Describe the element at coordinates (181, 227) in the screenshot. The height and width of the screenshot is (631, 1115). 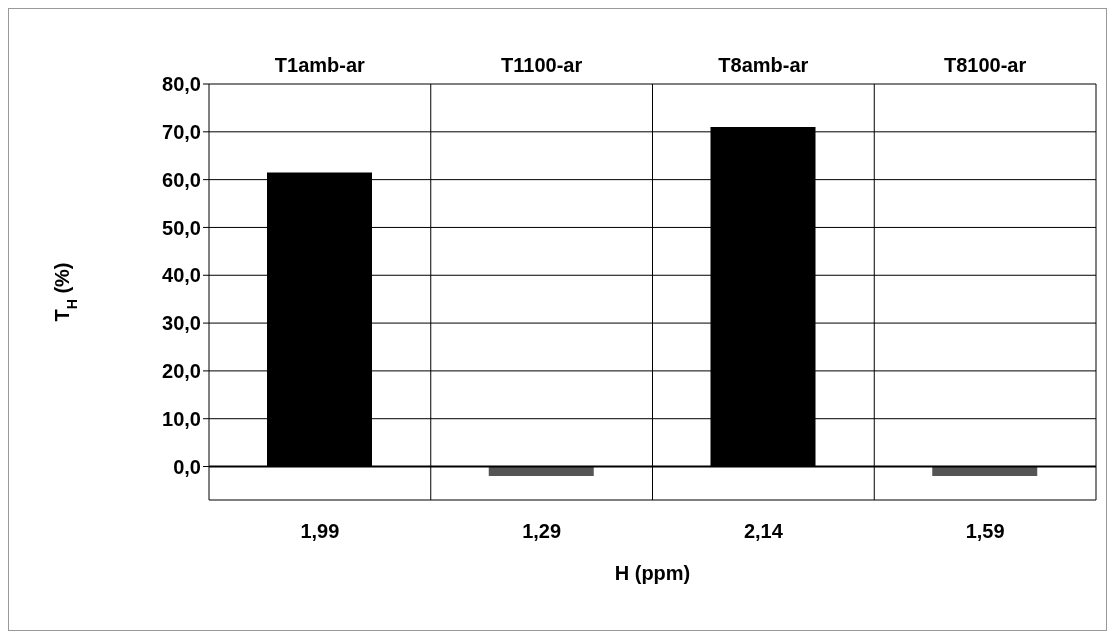
I see `y-tick-label: 50,0` at that location.